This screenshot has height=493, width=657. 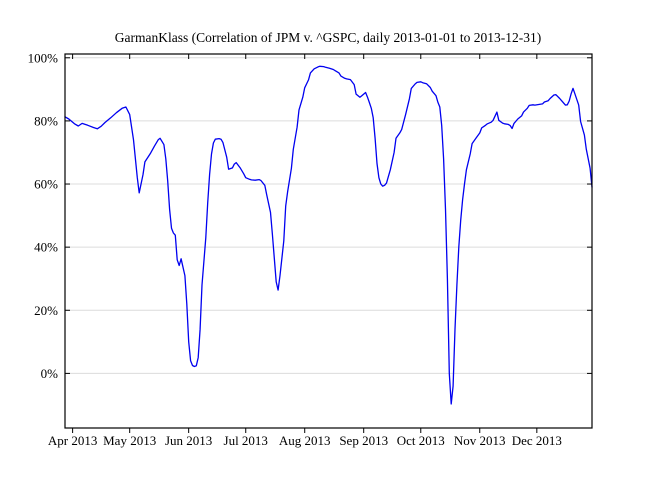 I want to click on y-tick-label: 0%, so click(x=50, y=373).